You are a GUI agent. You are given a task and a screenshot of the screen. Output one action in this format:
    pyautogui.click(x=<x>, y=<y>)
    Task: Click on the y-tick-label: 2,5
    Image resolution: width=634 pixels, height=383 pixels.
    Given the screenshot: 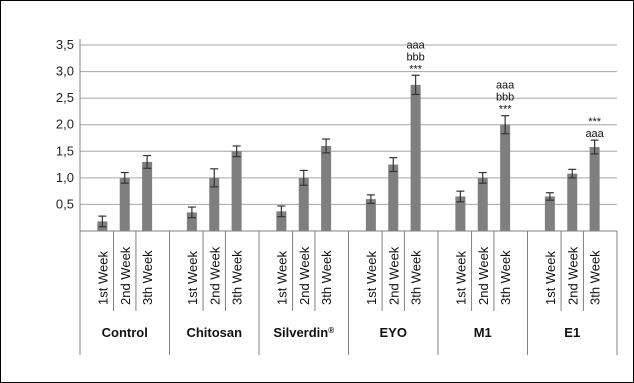 What is the action you would take?
    pyautogui.click(x=65, y=97)
    